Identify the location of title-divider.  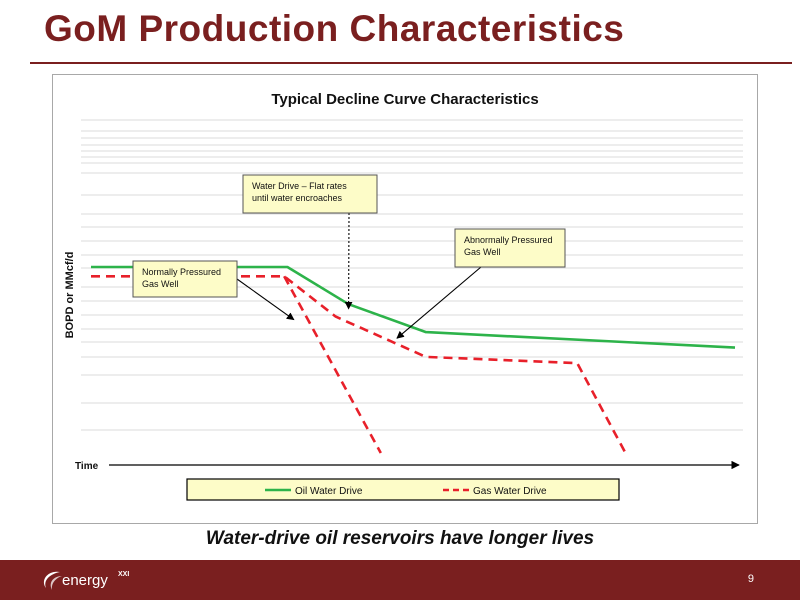
(411, 63).